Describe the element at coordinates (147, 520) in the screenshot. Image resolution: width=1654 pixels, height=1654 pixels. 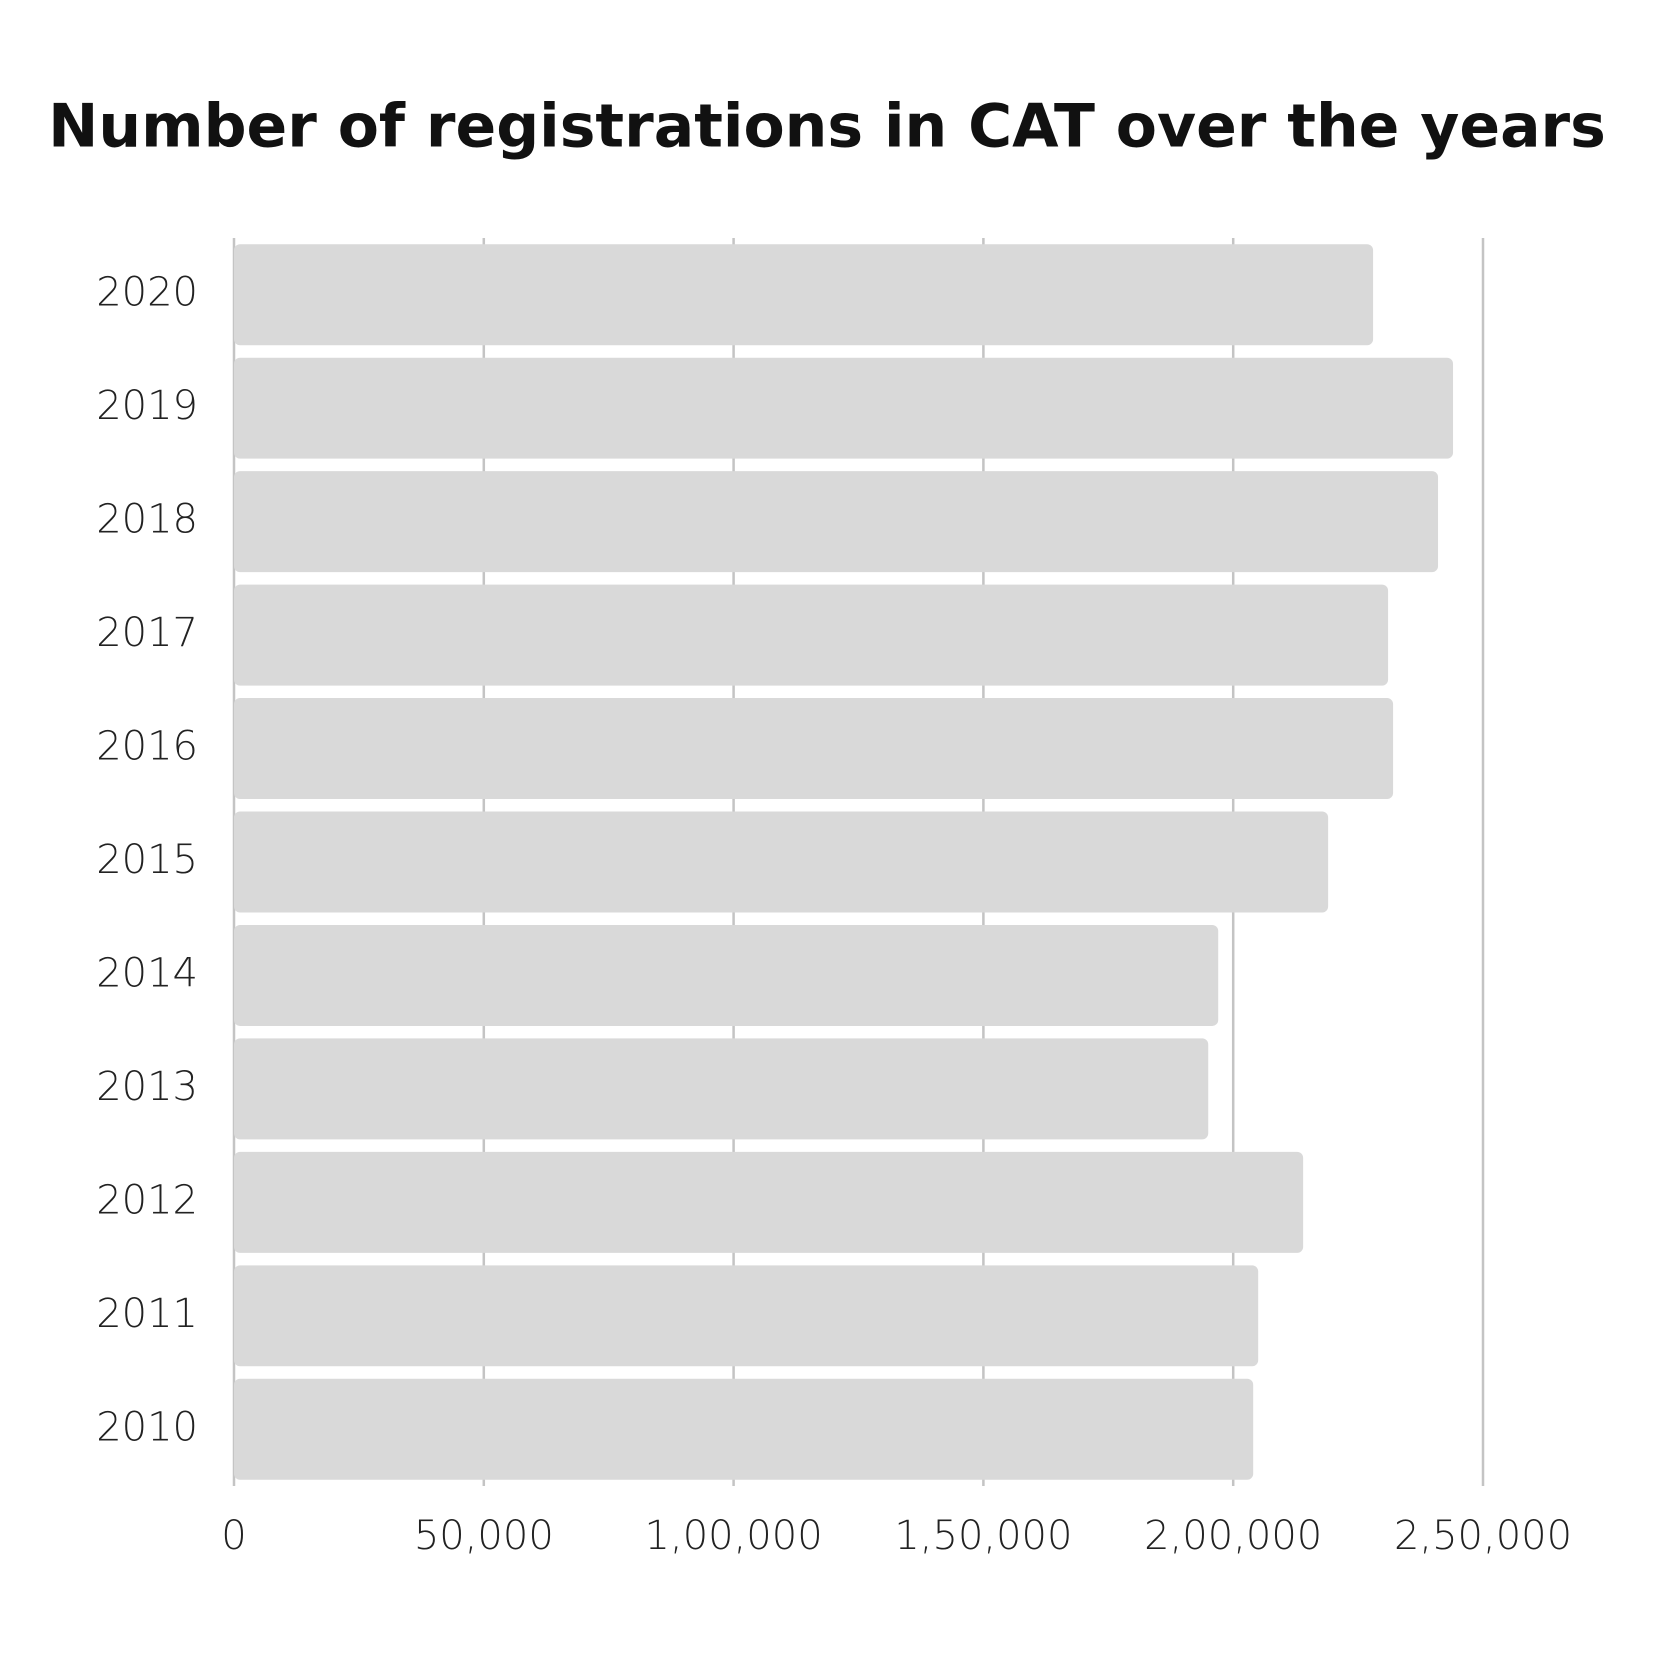
I see `y-tick-label: 2018` at that location.